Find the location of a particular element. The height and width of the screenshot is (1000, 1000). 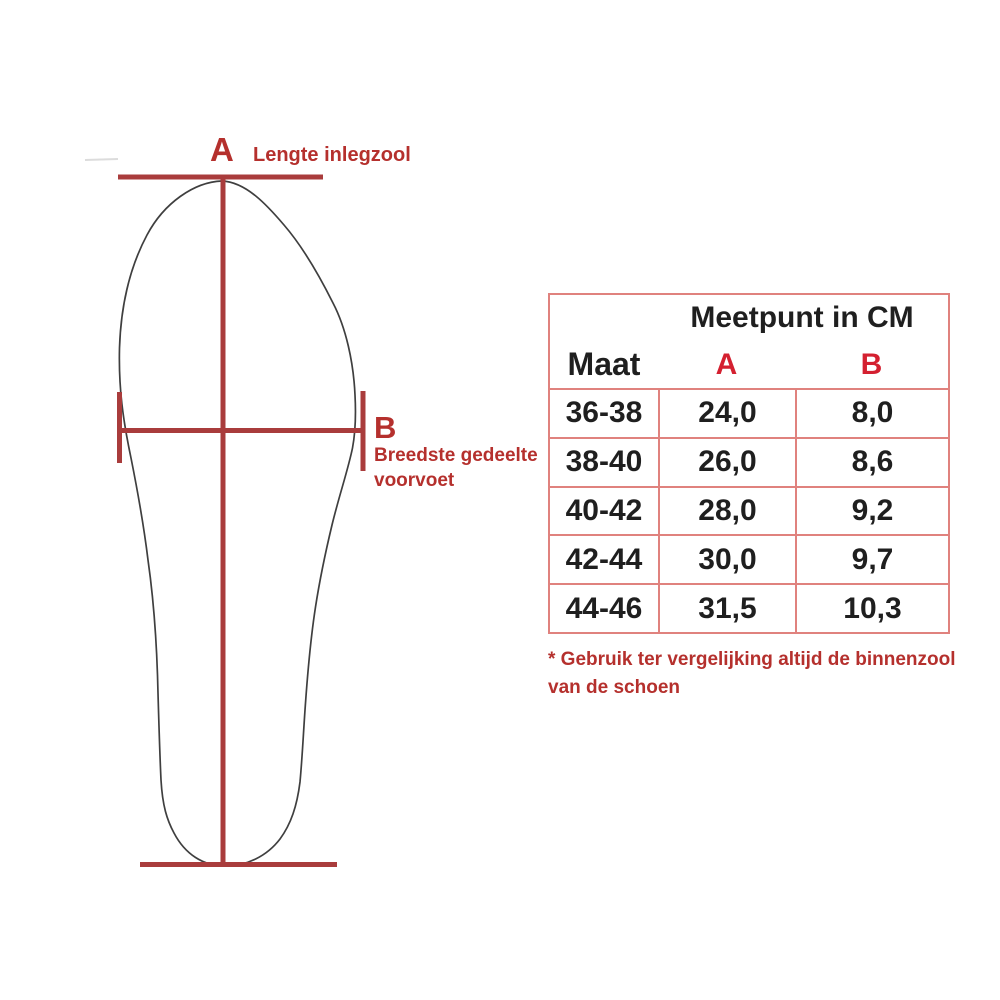

table-title: Meetpunt in CM is located at coordinates (802, 317).